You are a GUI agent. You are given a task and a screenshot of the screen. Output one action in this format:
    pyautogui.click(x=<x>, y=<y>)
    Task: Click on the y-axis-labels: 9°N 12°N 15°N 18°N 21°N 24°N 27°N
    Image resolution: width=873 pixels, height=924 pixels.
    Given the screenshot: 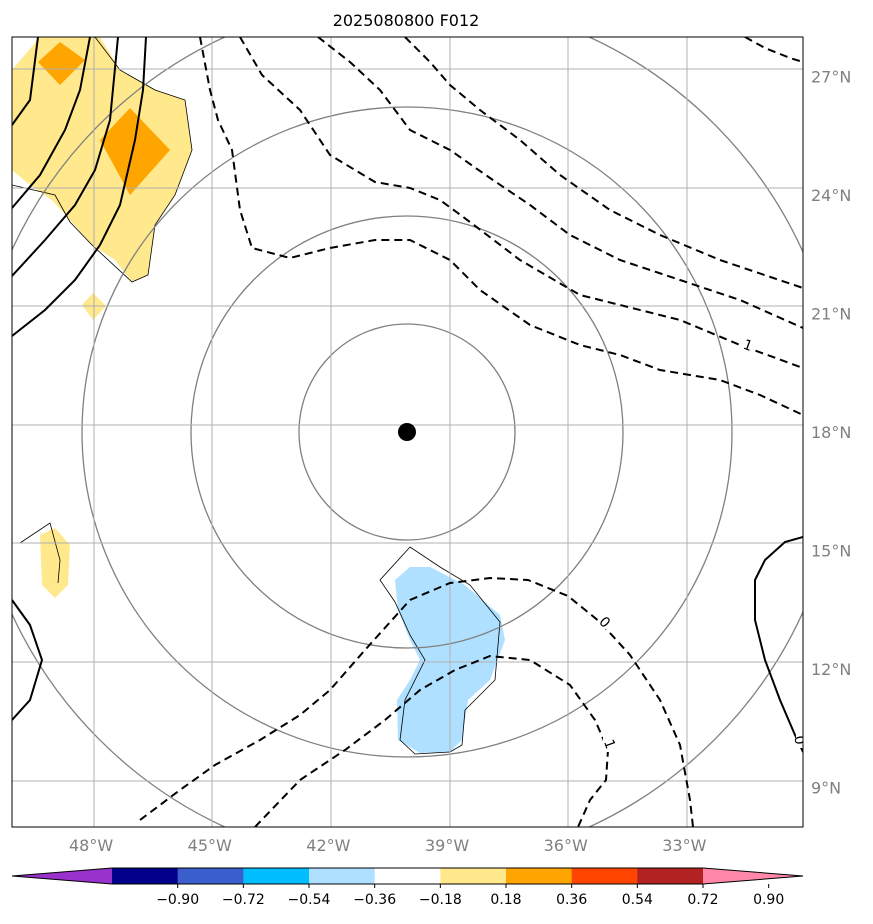 What is the action you would take?
    pyautogui.click(x=831, y=433)
    